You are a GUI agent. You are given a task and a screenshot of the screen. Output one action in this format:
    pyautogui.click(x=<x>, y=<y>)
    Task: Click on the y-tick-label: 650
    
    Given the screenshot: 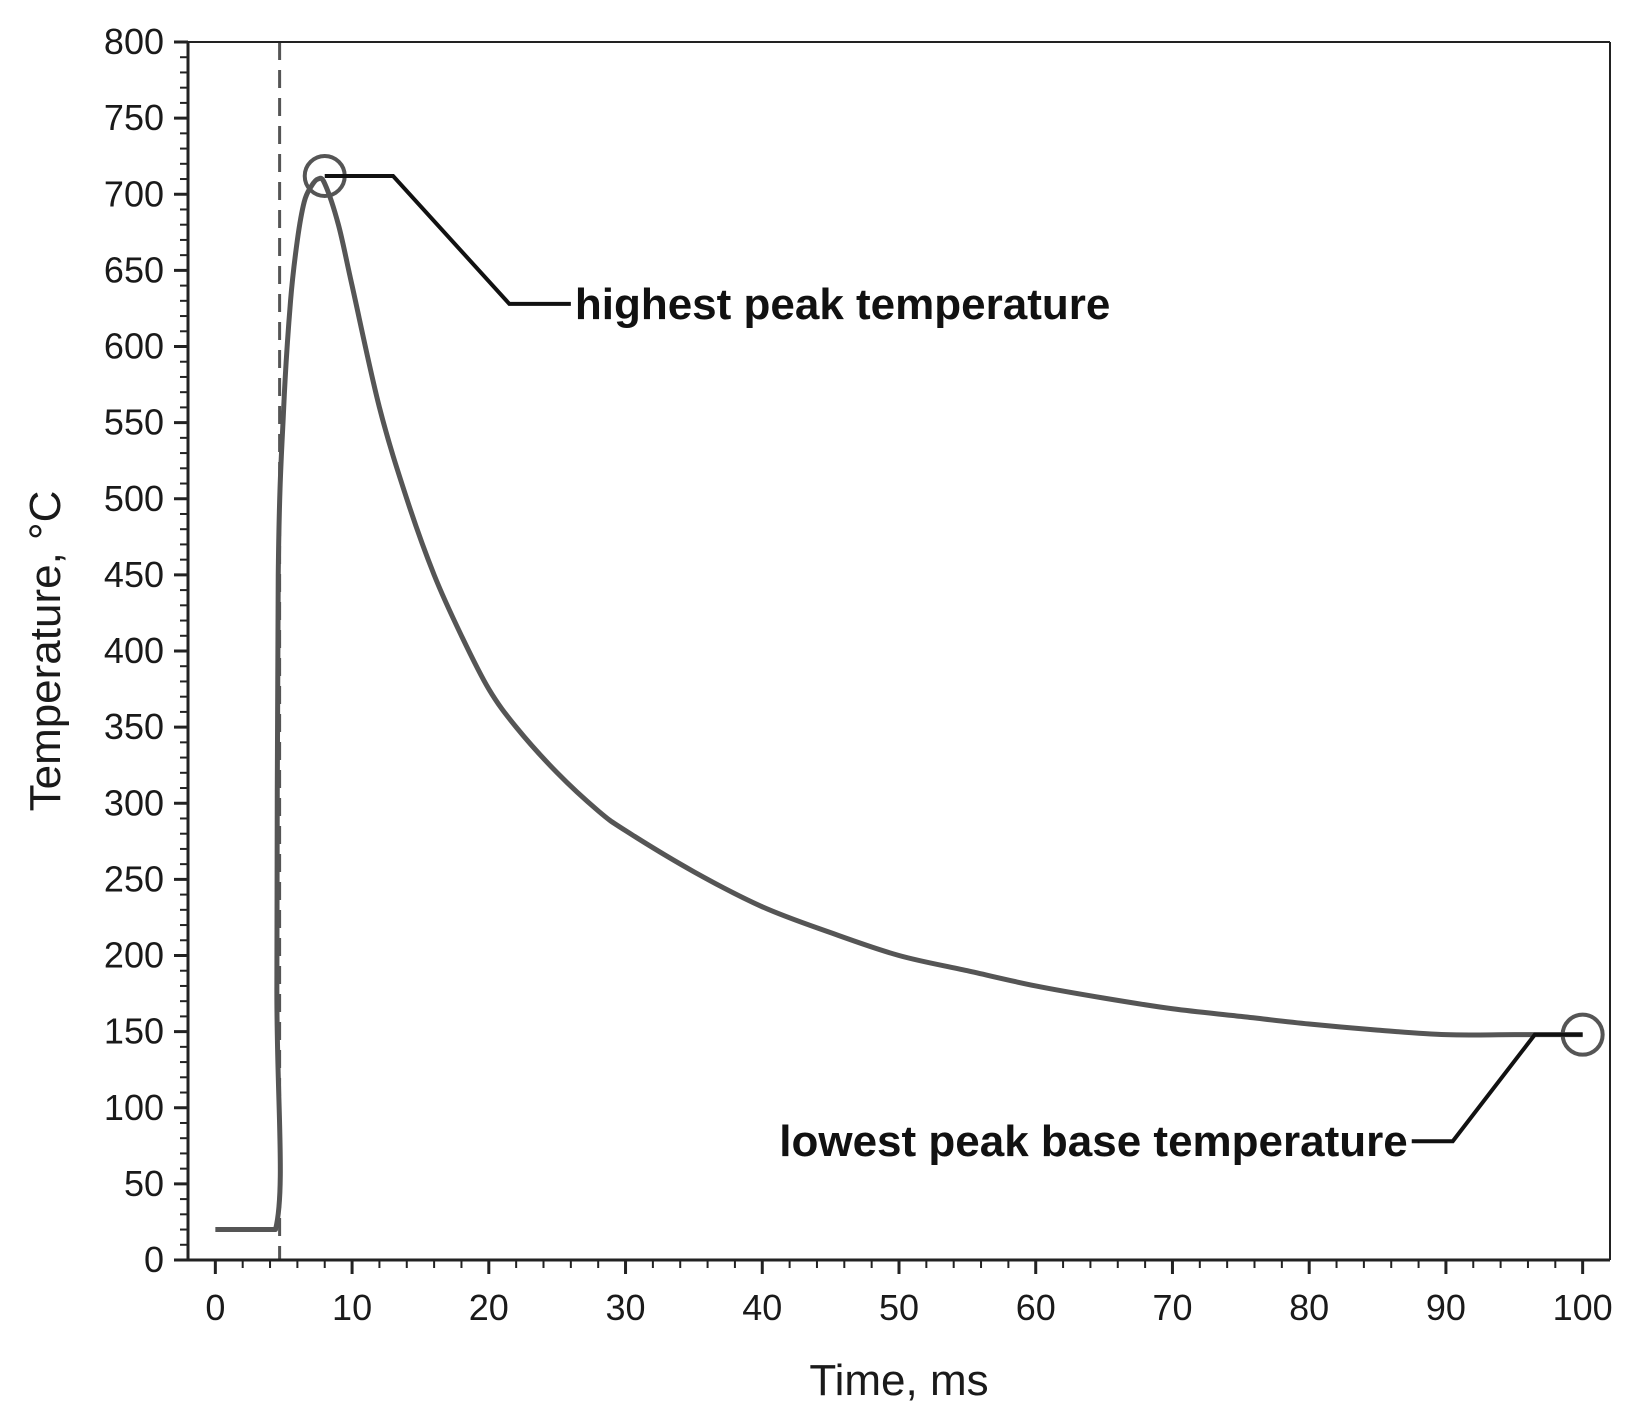 What is the action you would take?
    pyautogui.click(x=134, y=269)
    